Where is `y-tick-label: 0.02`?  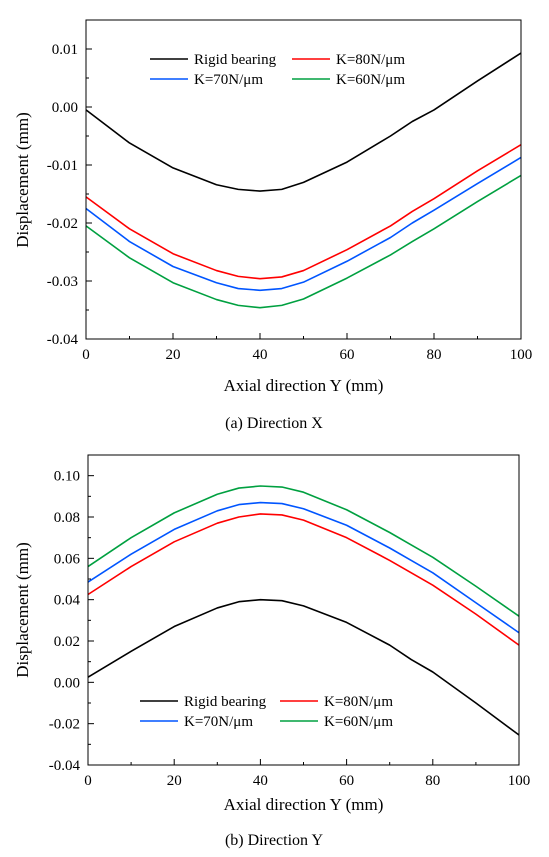
y-tick-label: 0.02 is located at coordinates (67, 642).